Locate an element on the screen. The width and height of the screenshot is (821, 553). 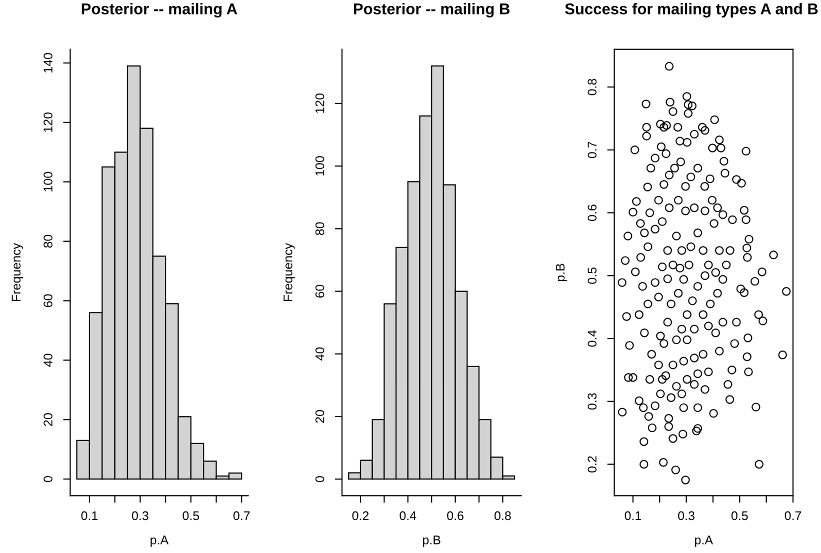
chart-title: Posterior -- mailing B is located at coordinates (432, 10).